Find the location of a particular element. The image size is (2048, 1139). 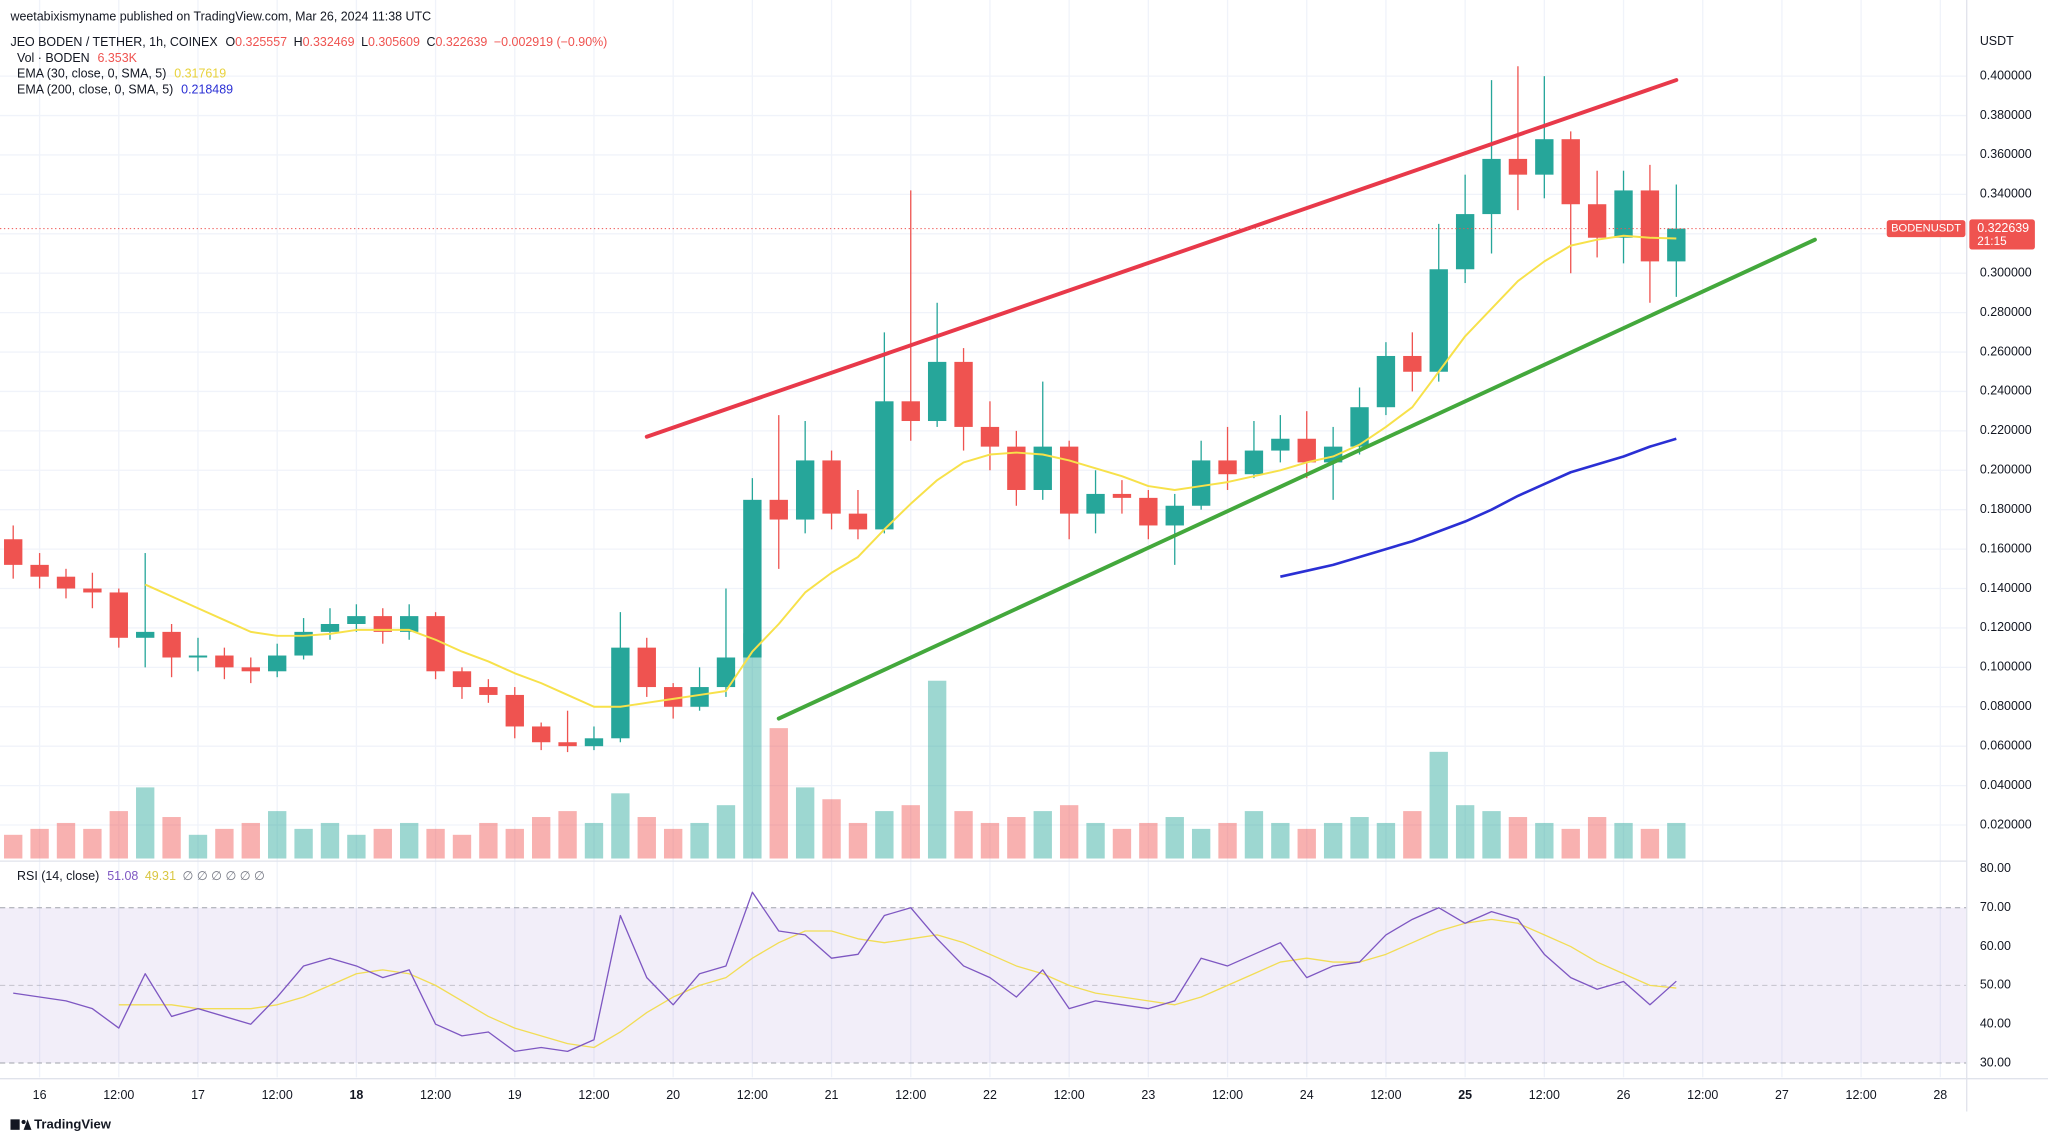

ohlc-value: 0.332469 is located at coordinates (329, 43).